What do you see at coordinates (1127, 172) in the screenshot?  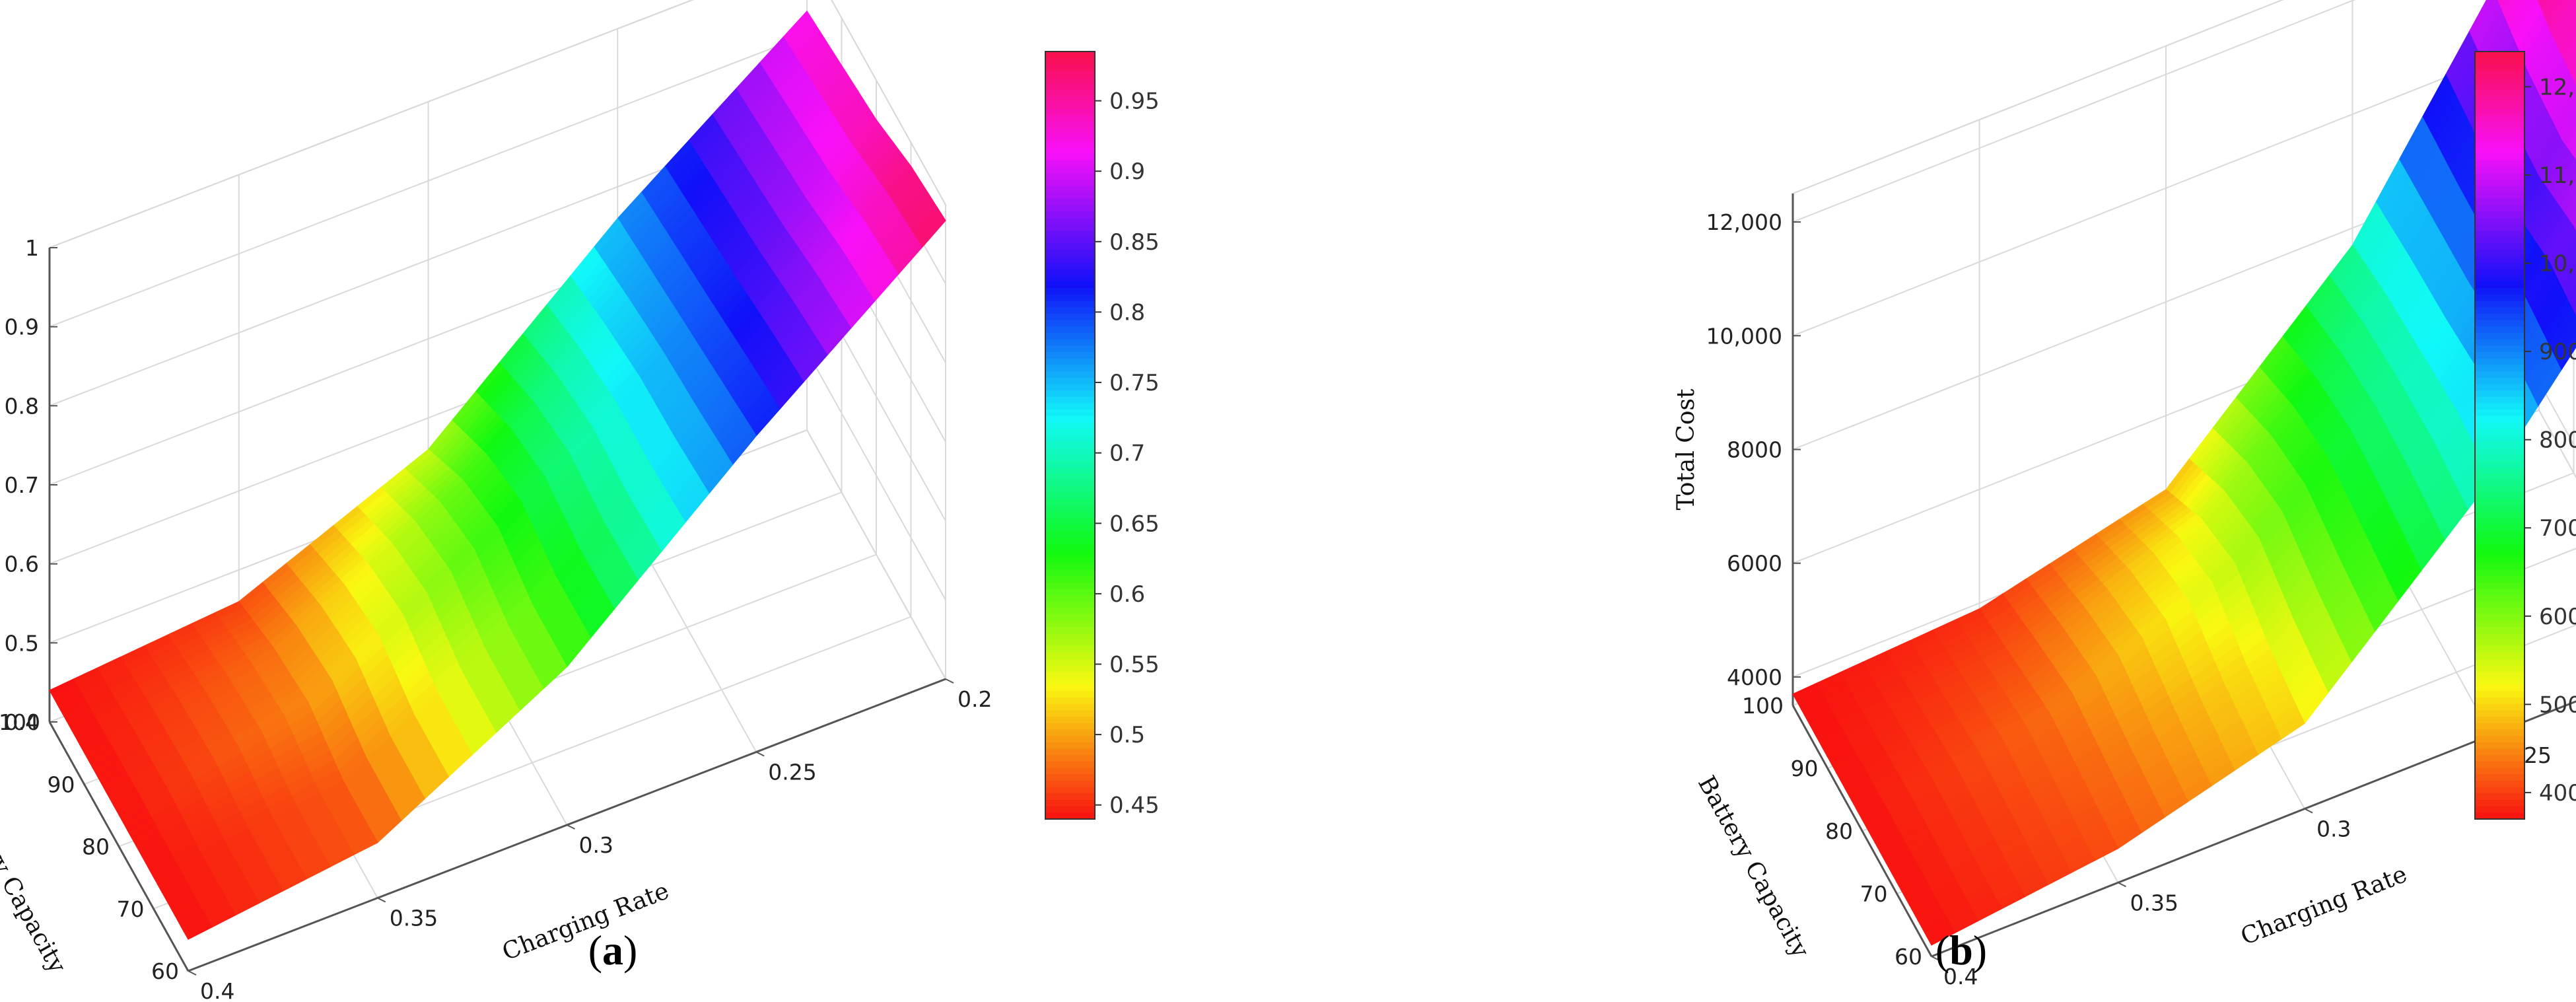 I see `colorbar-tick-label: 0.9` at bounding box center [1127, 172].